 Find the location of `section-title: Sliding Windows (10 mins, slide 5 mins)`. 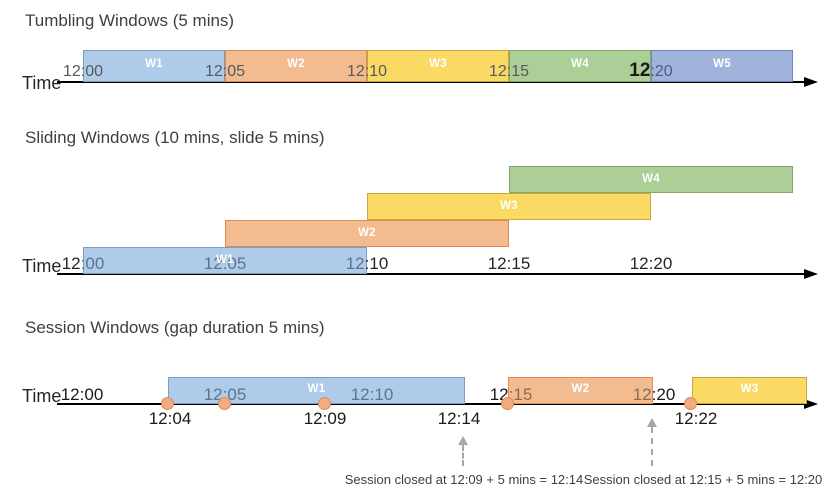

section-title: Sliding Windows (10 mins, slide 5 mins) is located at coordinates (175, 137).